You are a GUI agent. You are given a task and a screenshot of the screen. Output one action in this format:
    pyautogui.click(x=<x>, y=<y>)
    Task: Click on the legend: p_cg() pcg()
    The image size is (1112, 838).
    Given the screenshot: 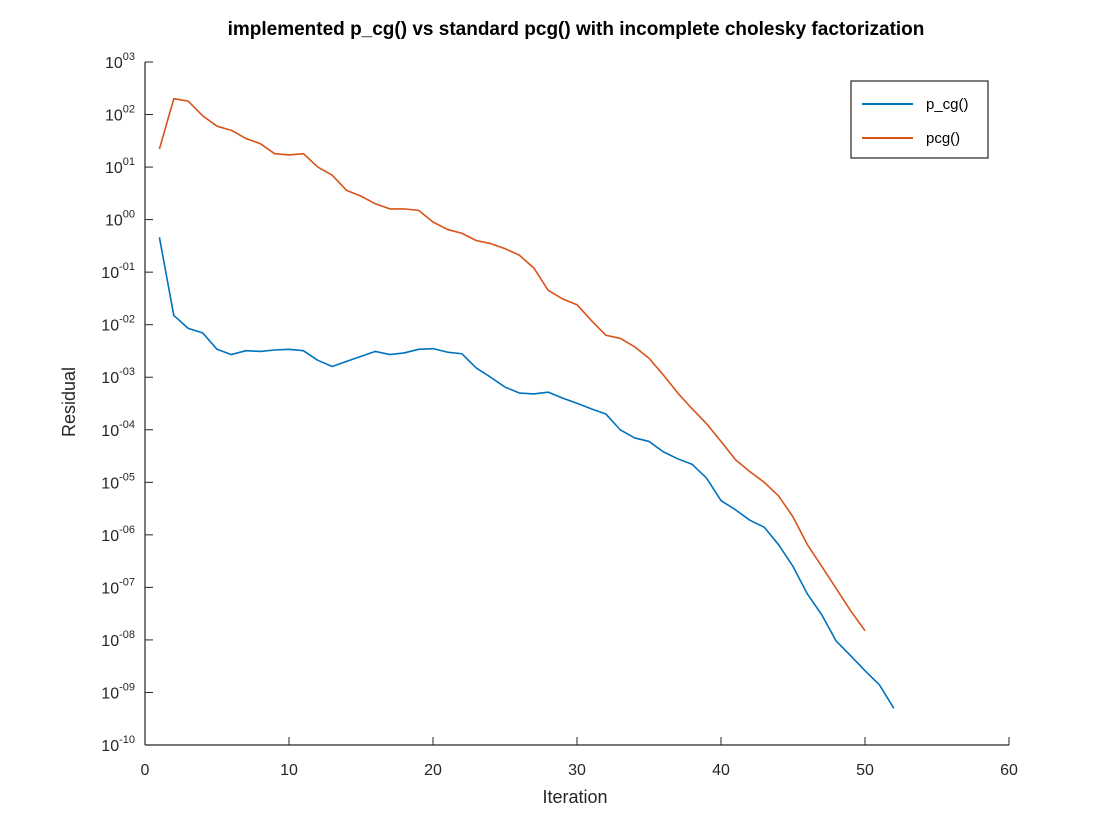 What is the action you would take?
    pyautogui.click(x=919, y=119)
    